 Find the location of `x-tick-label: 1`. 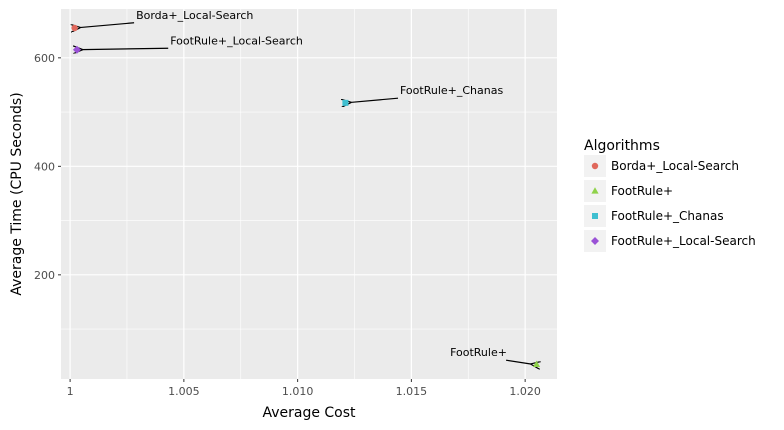

x-tick-label: 1 is located at coordinates (70, 391).